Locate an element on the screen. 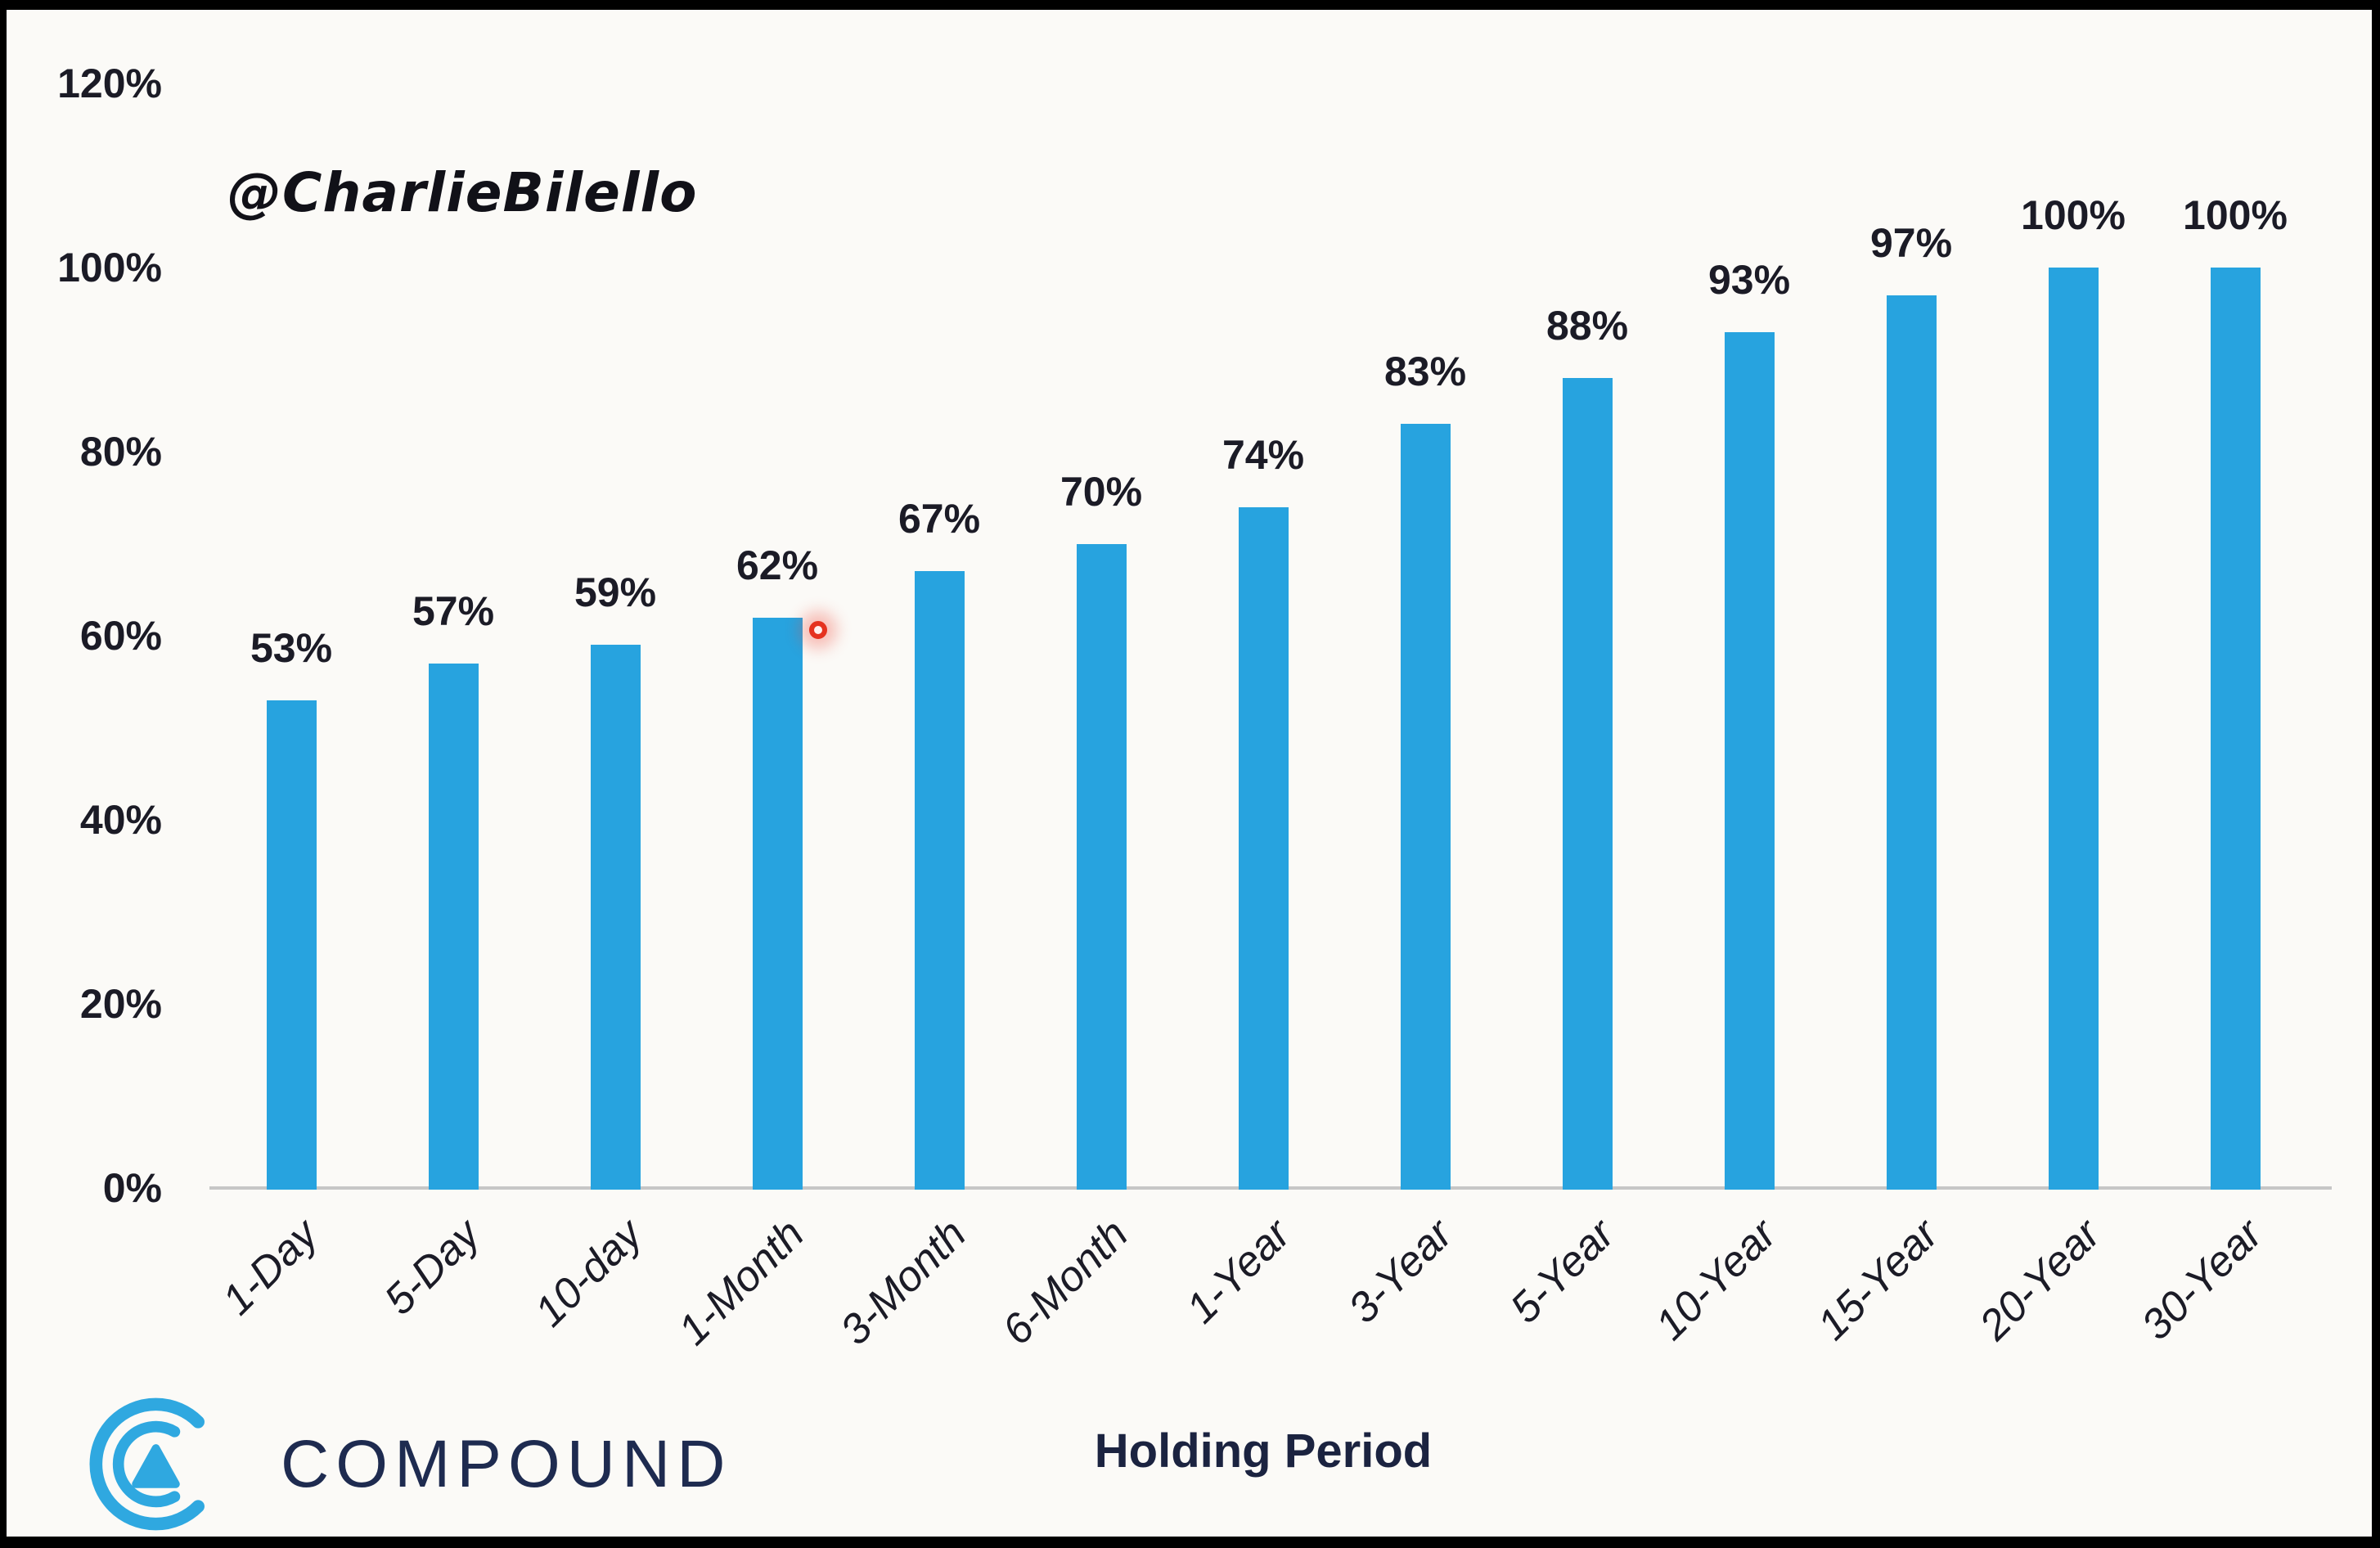  x-tick-label: 20-Year is located at coordinates (2040, 1280).